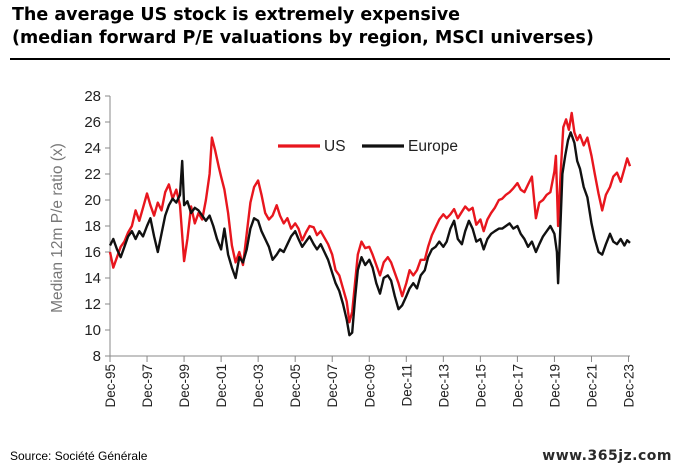 The height and width of the screenshot is (473, 680). I want to click on x-tick-label: Dec-19, so click(554, 386).